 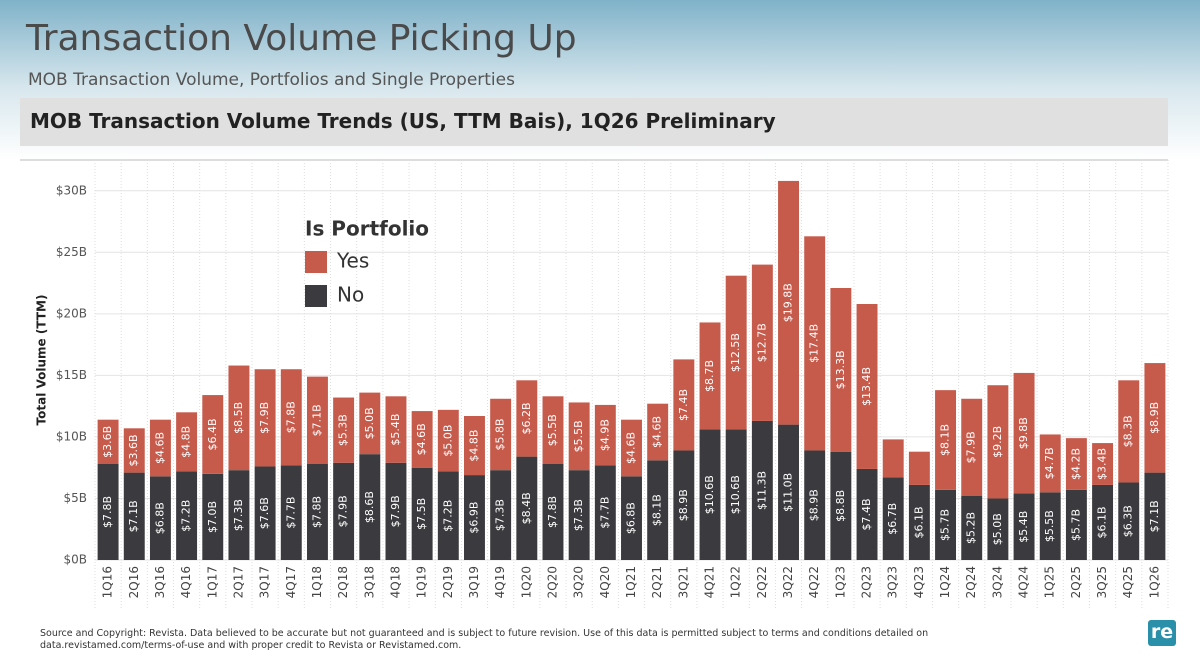 I want to click on y-tick-label: $20B, so click(x=71, y=313).